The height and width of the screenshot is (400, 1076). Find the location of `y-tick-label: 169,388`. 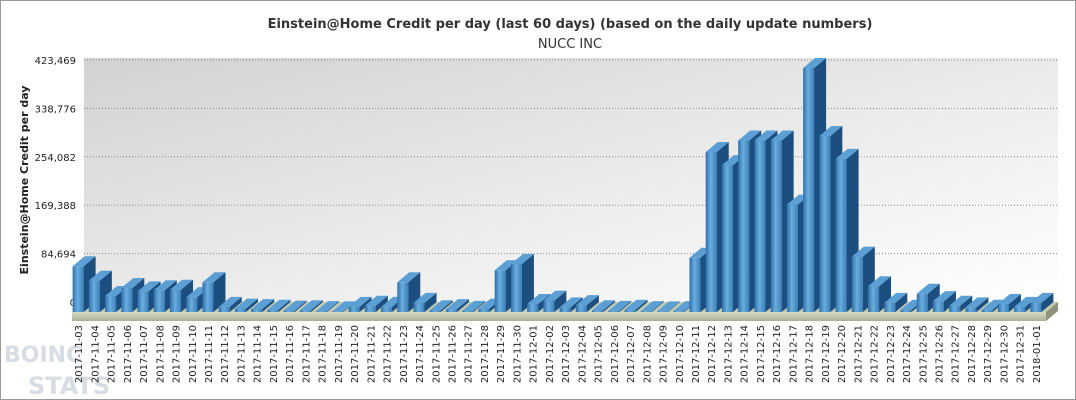

y-tick-label: 169,388 is located at coordinates (55, 206).